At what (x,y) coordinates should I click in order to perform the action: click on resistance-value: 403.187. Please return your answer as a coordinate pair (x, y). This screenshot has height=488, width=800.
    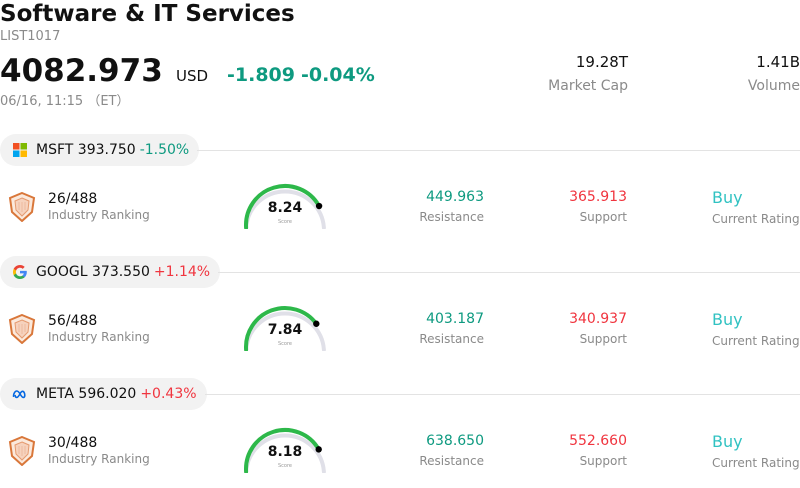
    Looking at the image, I should click on (455, 319).